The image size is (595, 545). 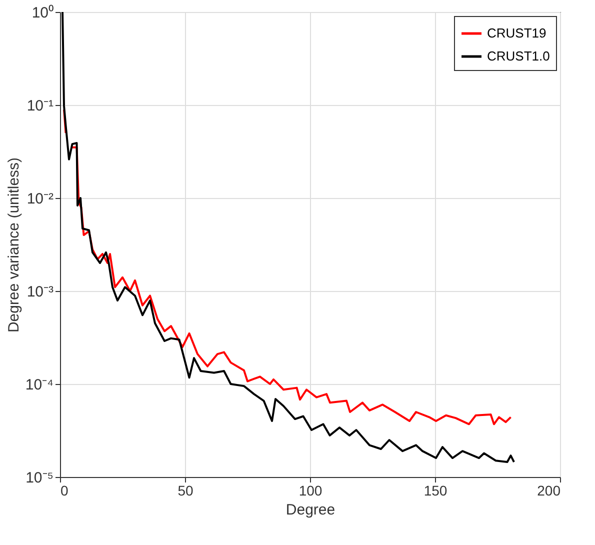 I want to click on y-tick-label: 10⁻², so click(x=40, y=199).